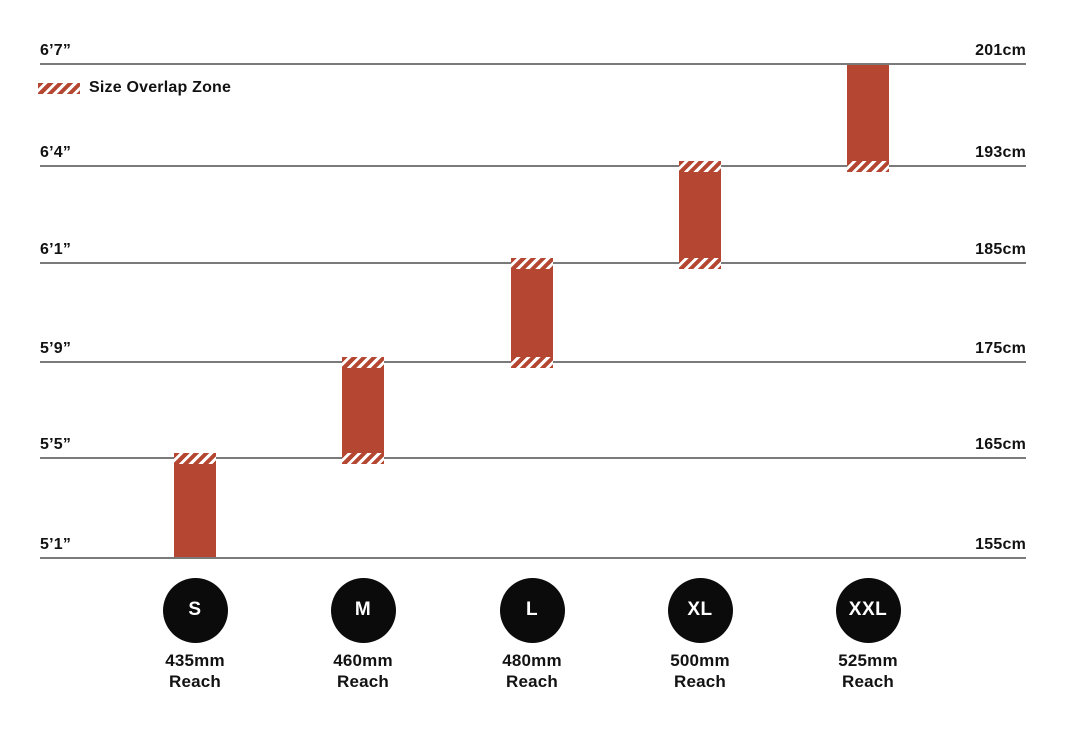 The width and height of the screenshot is (1066, 740). What do you see at coordinates (700, 660) in the screenshot?
I see `reach-mm-XL: 500mm` at bounding box center [700, 660].